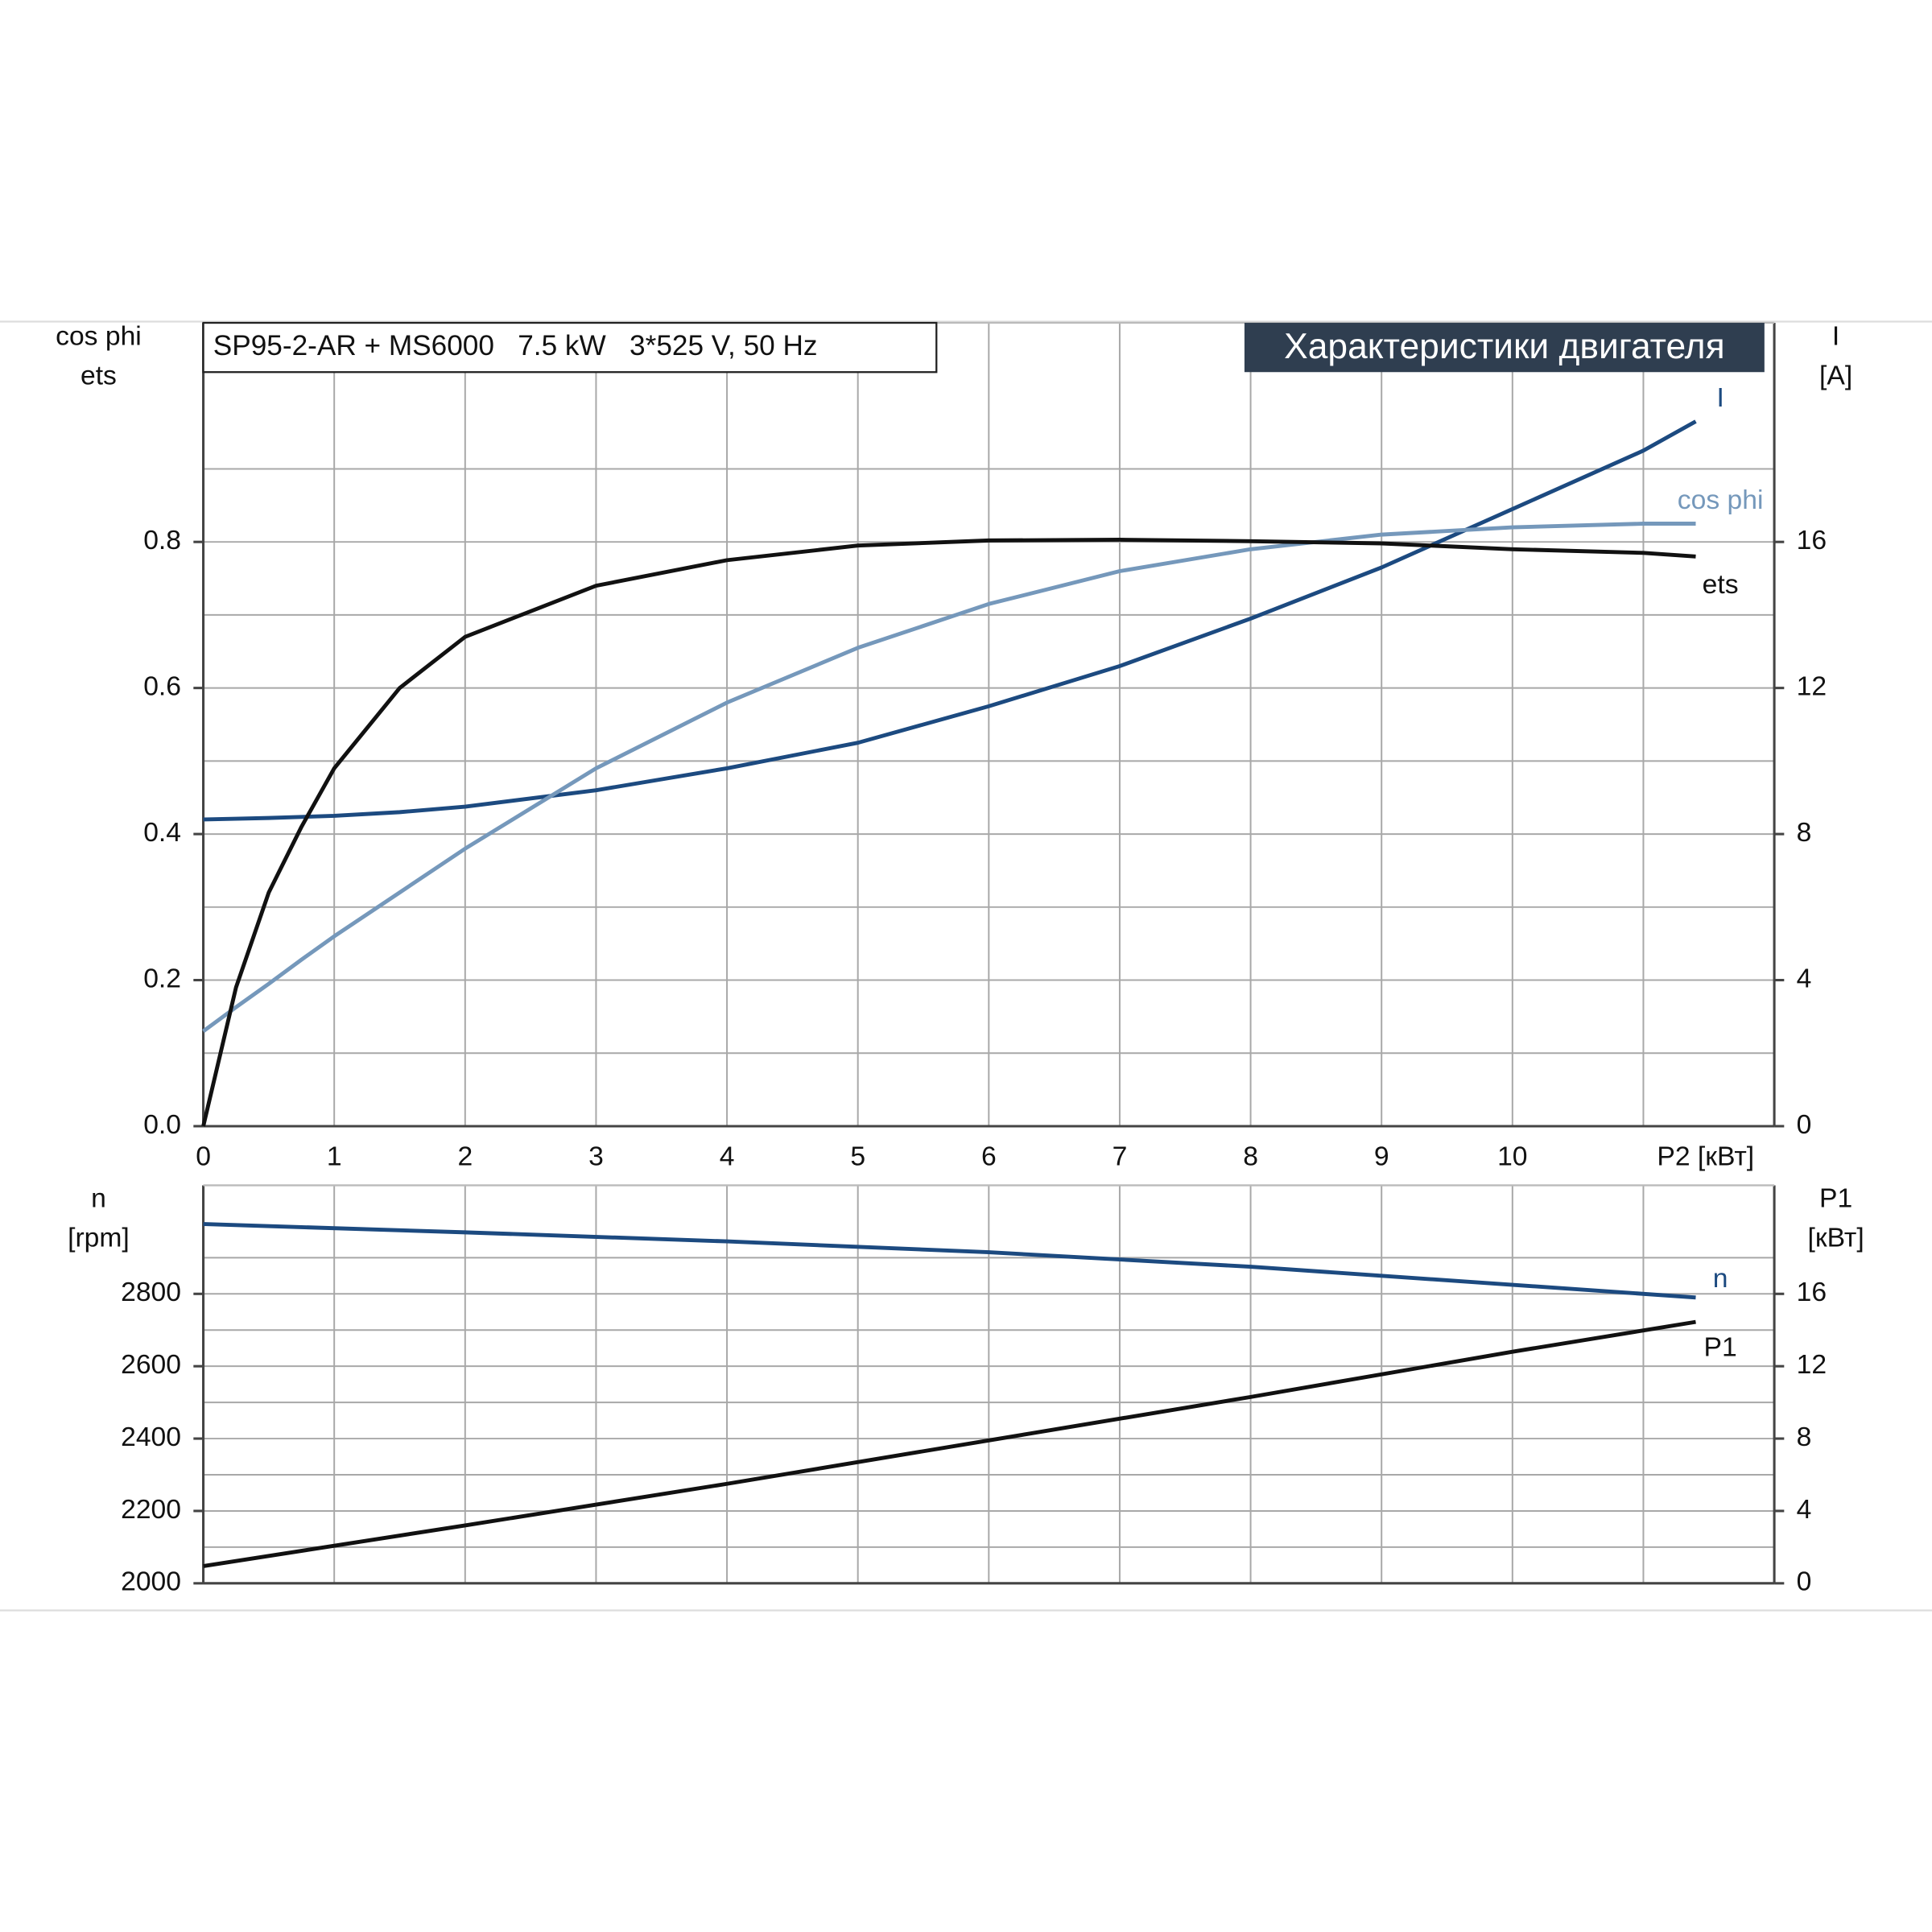 The height and width of the screenshot is (1932, 1932). I want to click on y-axis-label: n, so click(98, 1199).